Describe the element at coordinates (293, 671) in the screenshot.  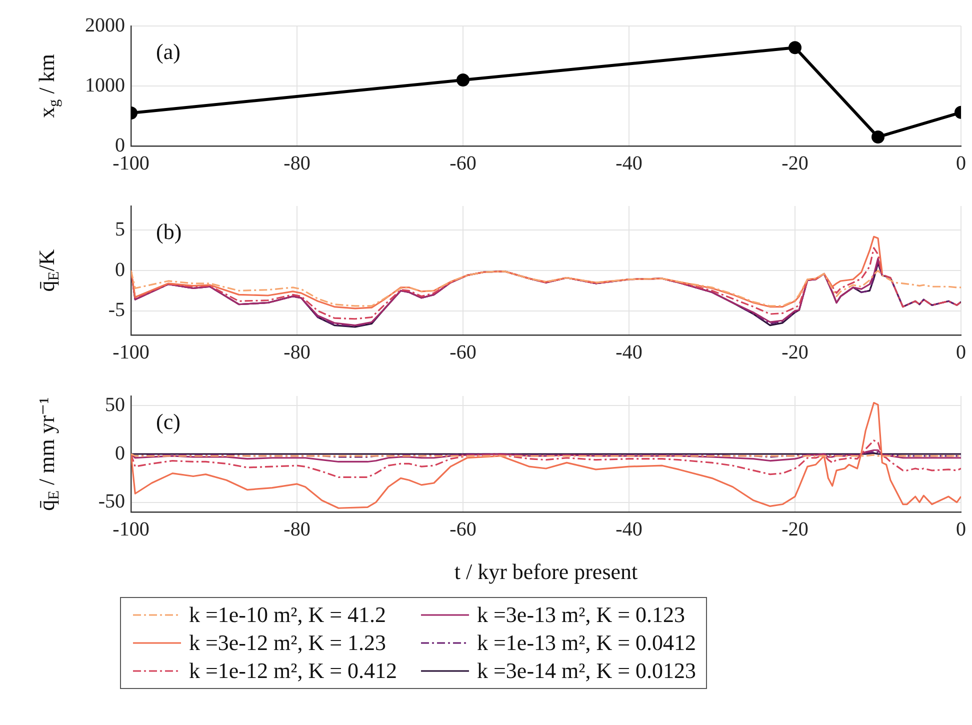
I see `legend-label: k =1e-12 m², K = 0.412` at that location.